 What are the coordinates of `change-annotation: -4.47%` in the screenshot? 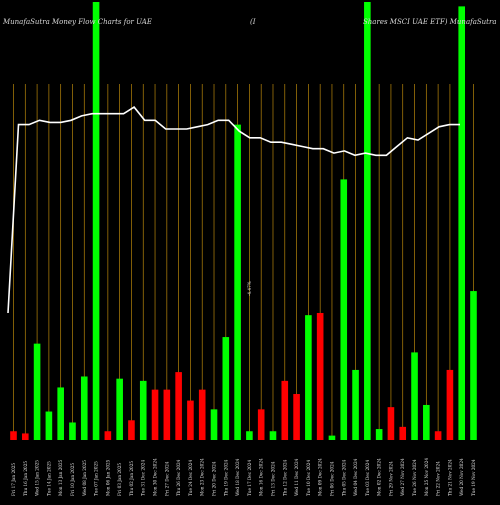 It's located at (249, 288).